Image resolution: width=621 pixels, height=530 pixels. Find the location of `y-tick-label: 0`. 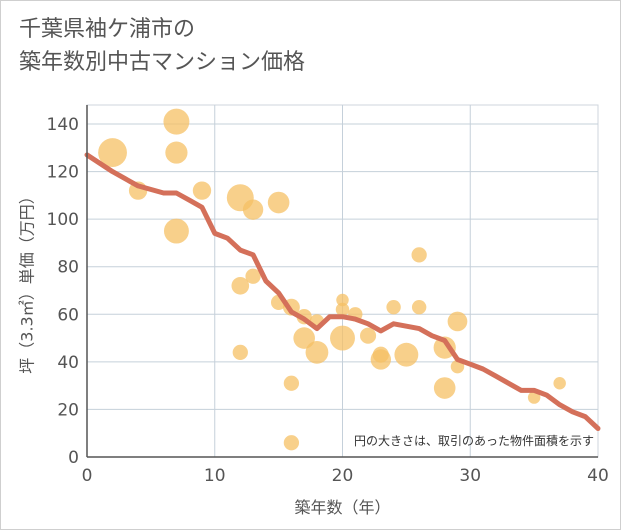

y-tick-label: 0 is located at coordinates (73, 458).